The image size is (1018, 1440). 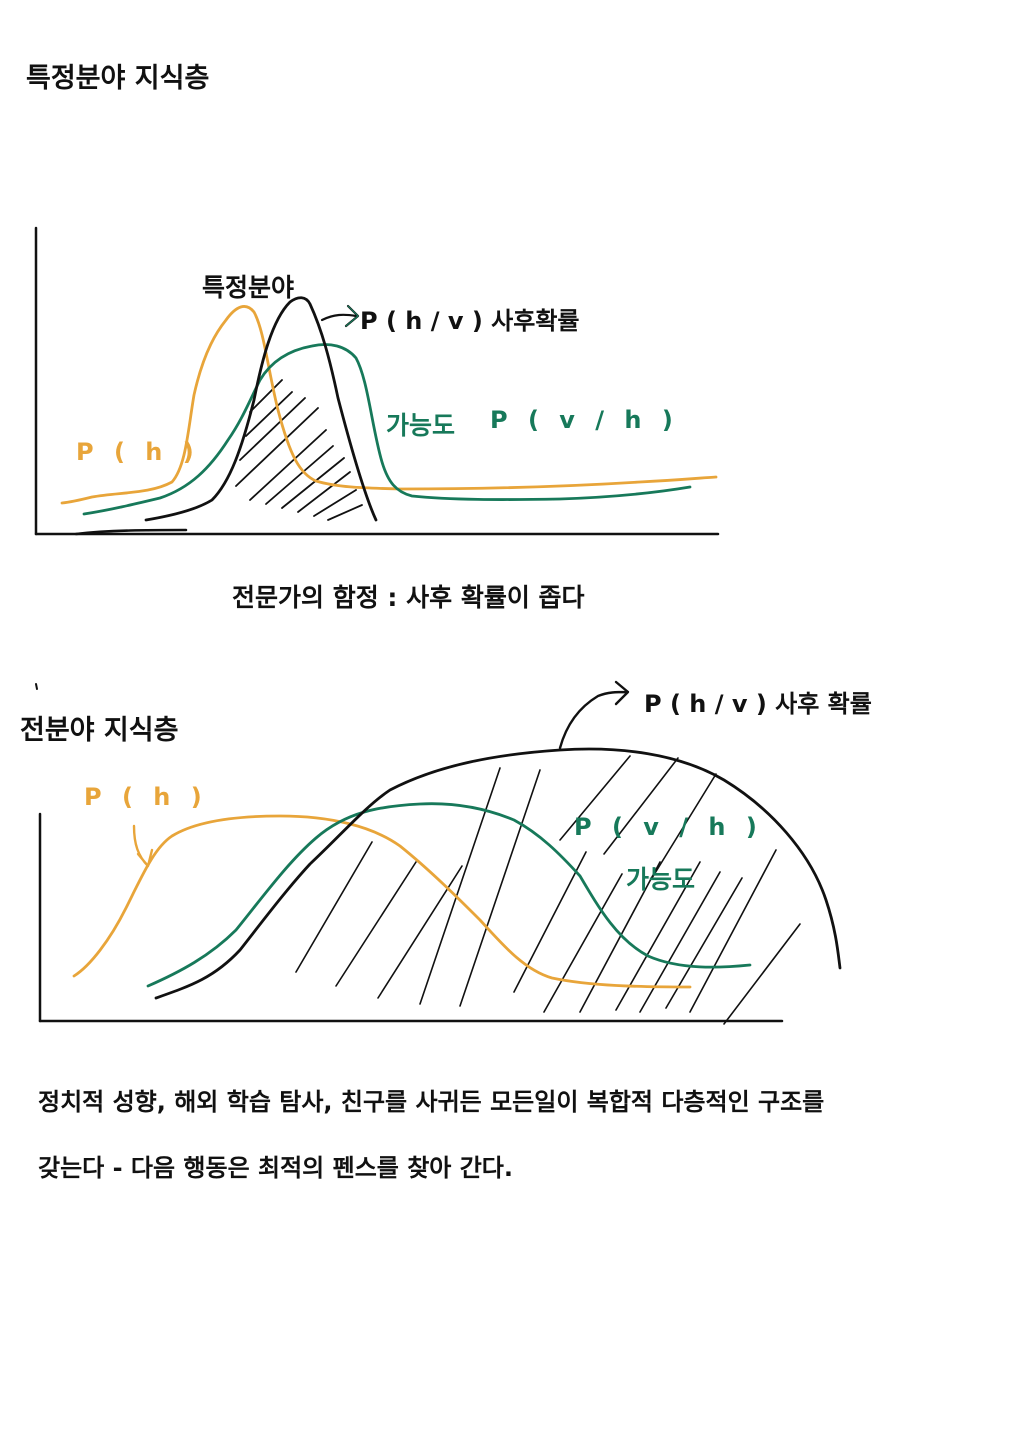 I want to click on conclusion-line-2: 갖는다 - 다음 행동은 최적의 펜스를 찾아 간다., so click(x=276, y=1168).